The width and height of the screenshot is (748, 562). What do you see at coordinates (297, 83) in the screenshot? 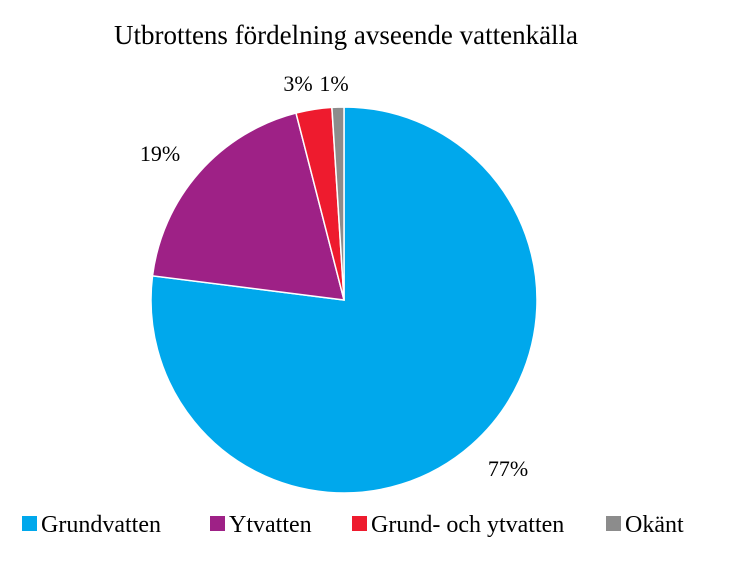
I see `data-label-grund-och-ytvatten: 3%` at bounding box center [297, 83].